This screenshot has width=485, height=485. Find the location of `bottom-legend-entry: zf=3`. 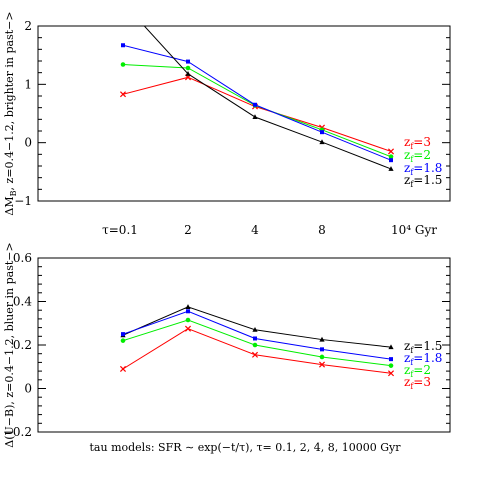

bottom-legend-entry: zf=3 is located at coordinates (417, 383).